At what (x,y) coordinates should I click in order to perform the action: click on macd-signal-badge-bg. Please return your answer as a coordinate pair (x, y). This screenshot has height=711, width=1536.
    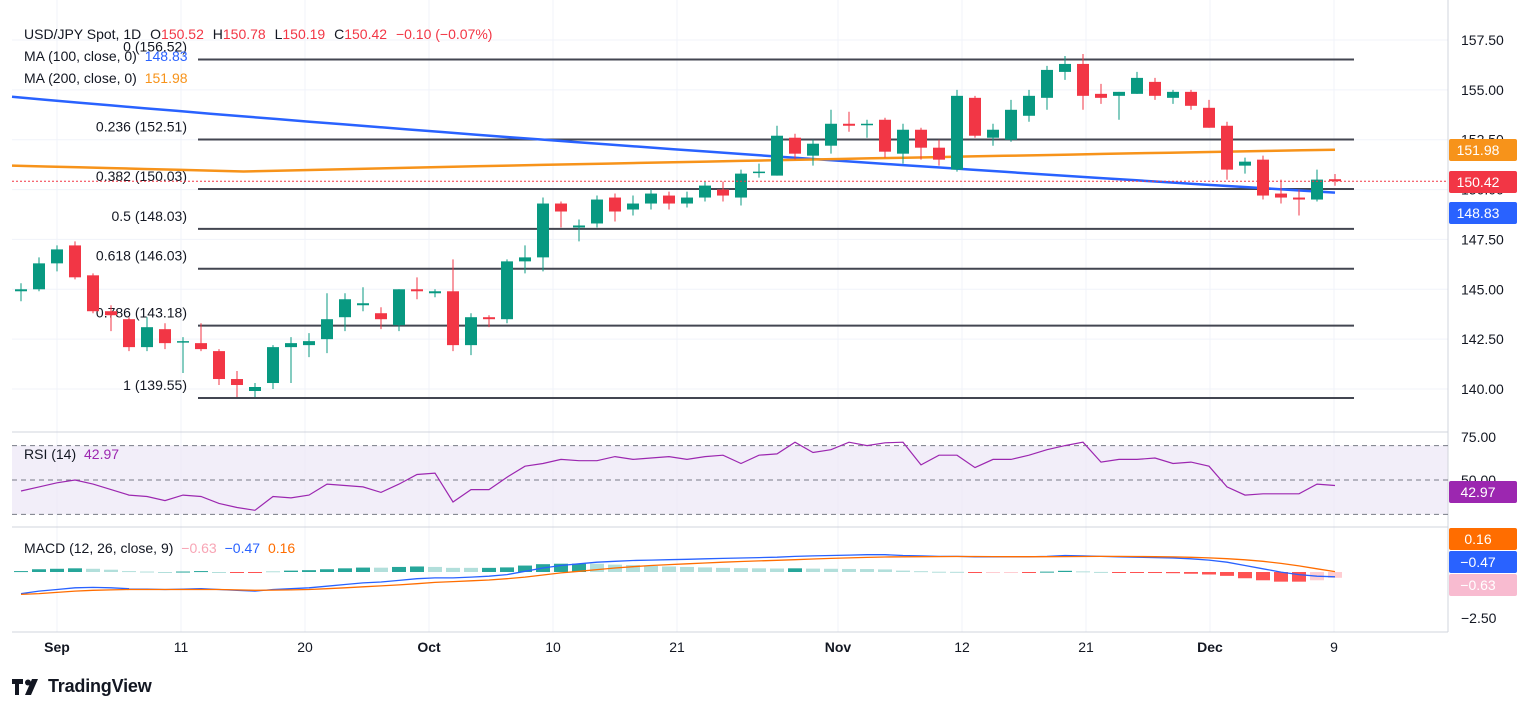
    Looking at the image, I should click on (1483, 539).